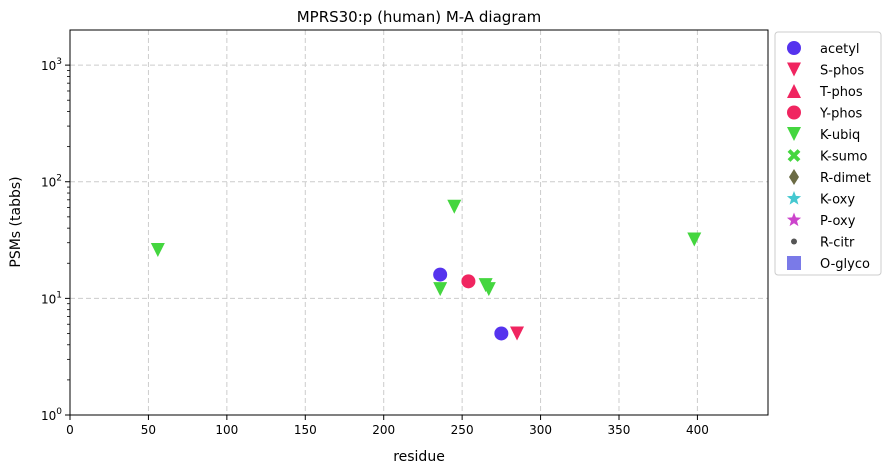 This screenshot has height=474, width=889. I want to click on legend-marker-R-dimet, so click(794, 177).